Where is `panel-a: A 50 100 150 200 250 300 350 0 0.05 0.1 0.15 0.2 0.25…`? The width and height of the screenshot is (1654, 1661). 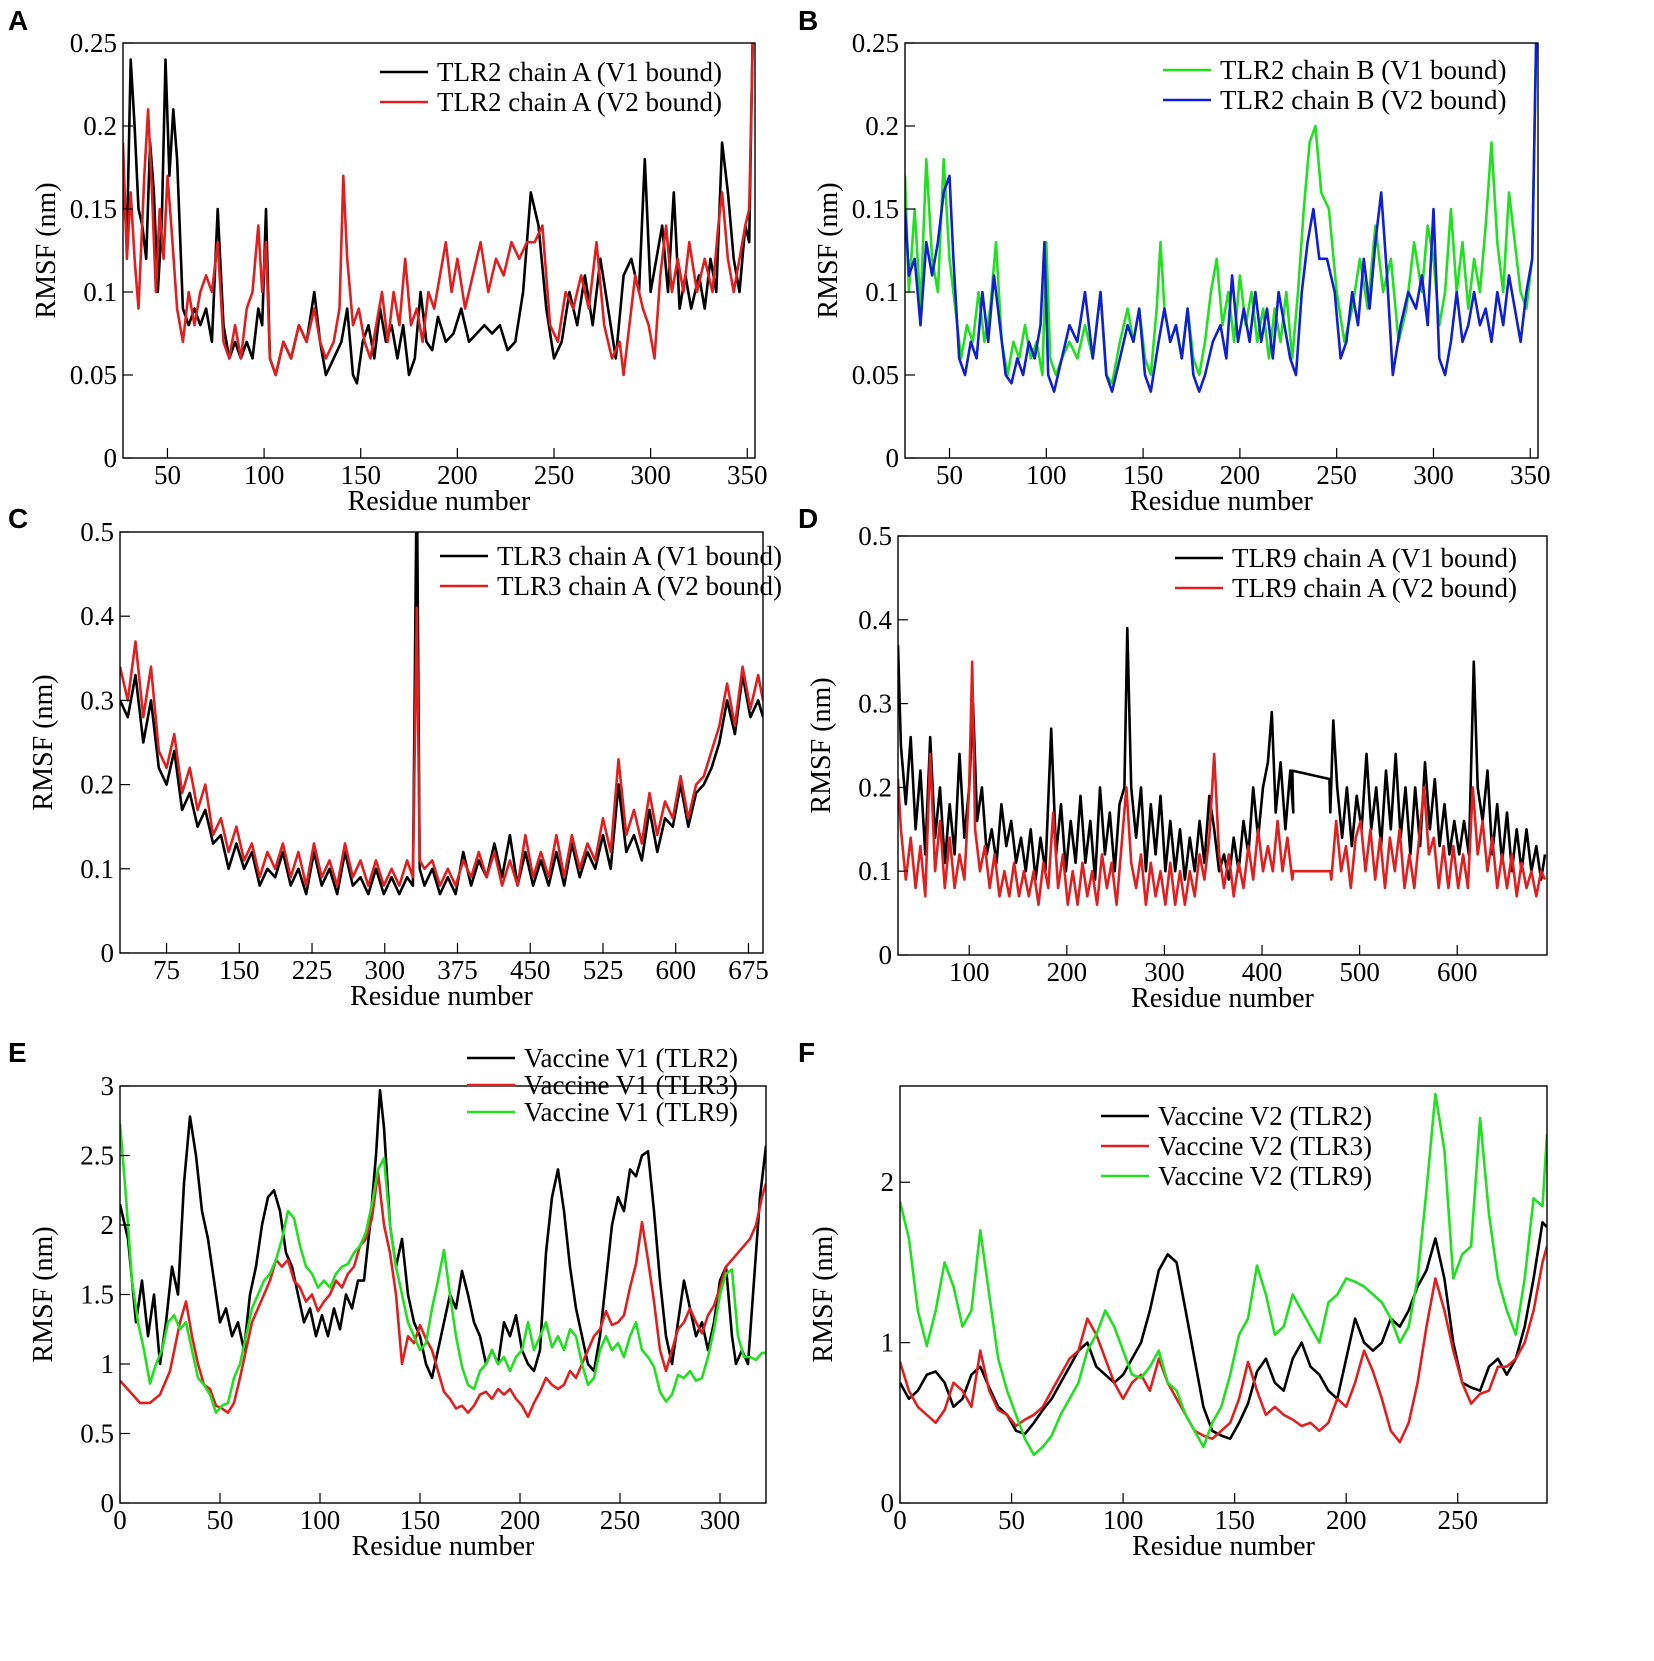
panel-a: A 50 100 150 200 250 300 350 0 0.05 0.1 0.15 0.2 0.25… is located at coordinates (388, 261).